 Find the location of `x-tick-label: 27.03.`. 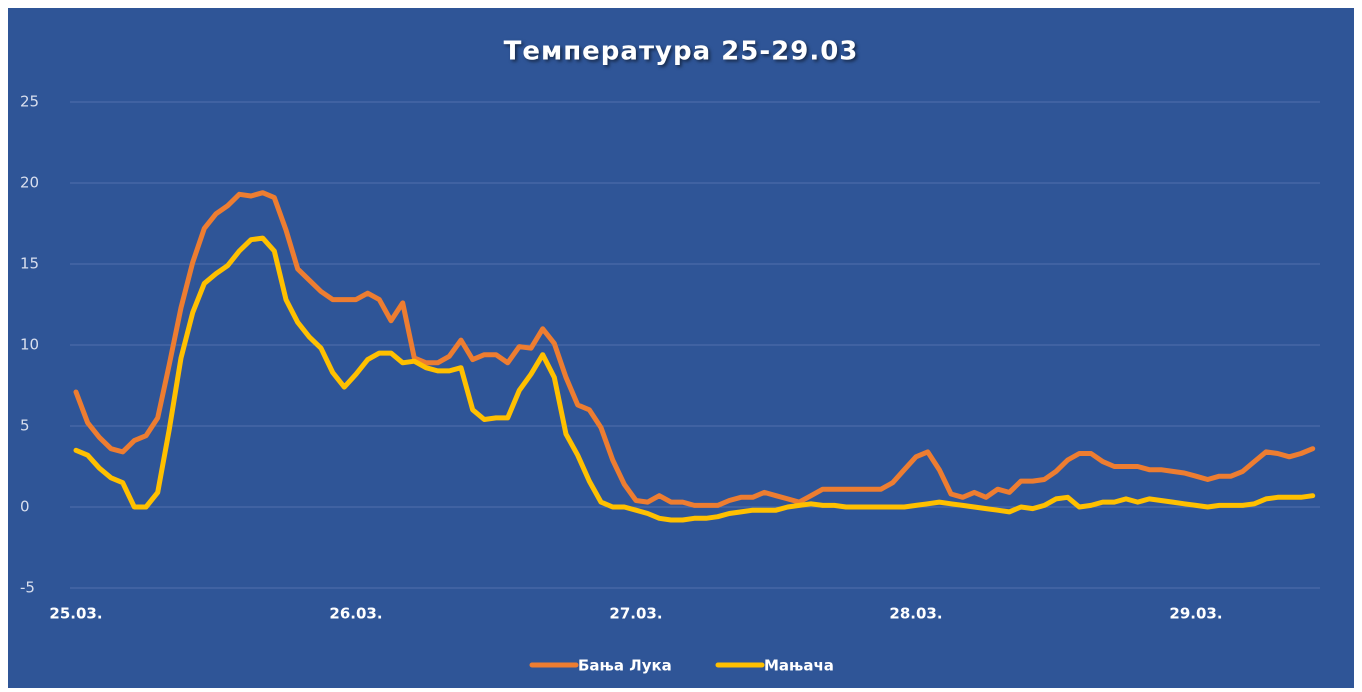

x-tick-label: 27.03. is located at coordinates (635, 614).